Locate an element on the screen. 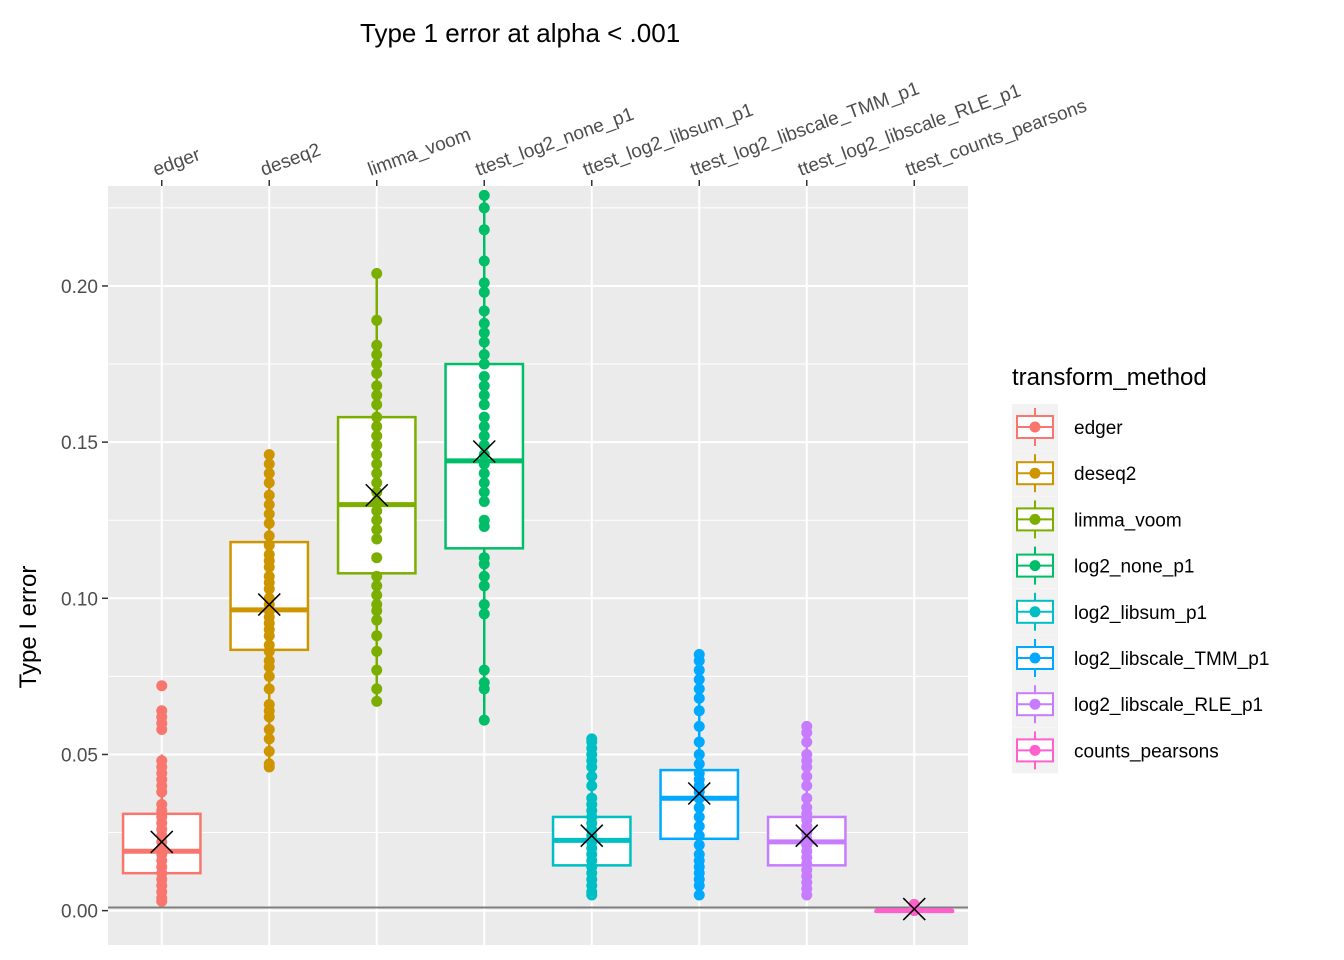 The image size is (1344, 960). legend-item-limma_voom: limma_voom is located at coordinates (1097, 519).